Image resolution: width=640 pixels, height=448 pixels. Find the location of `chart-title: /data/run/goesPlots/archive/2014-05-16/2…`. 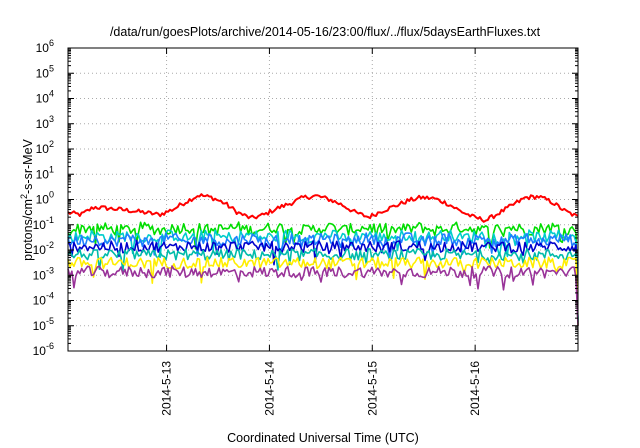

chart-title: /data/run/goesPlots/archive/2014-05-16/2… is located at coordinates (325, 32).